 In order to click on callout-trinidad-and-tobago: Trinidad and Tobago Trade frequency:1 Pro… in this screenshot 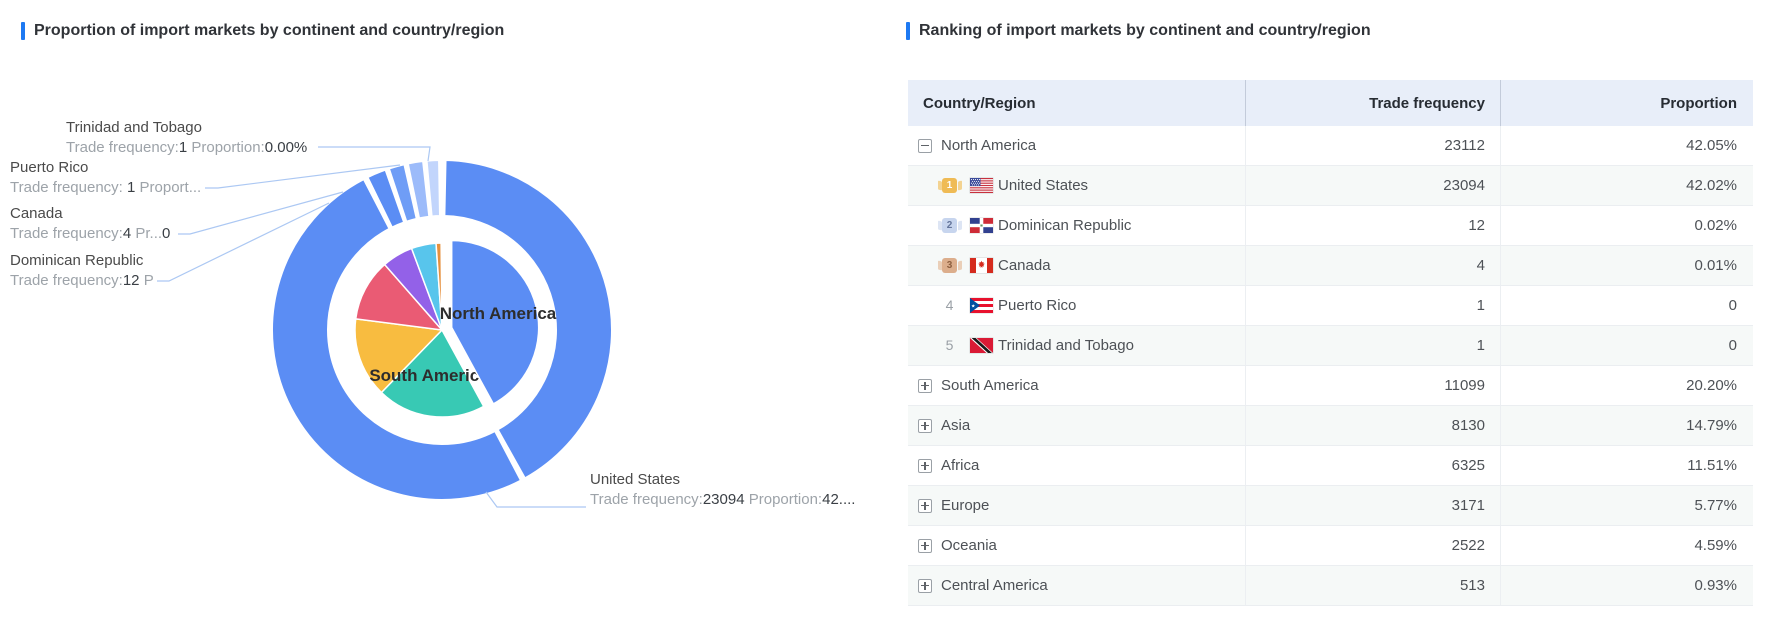, I will do `click(186, 138)`.